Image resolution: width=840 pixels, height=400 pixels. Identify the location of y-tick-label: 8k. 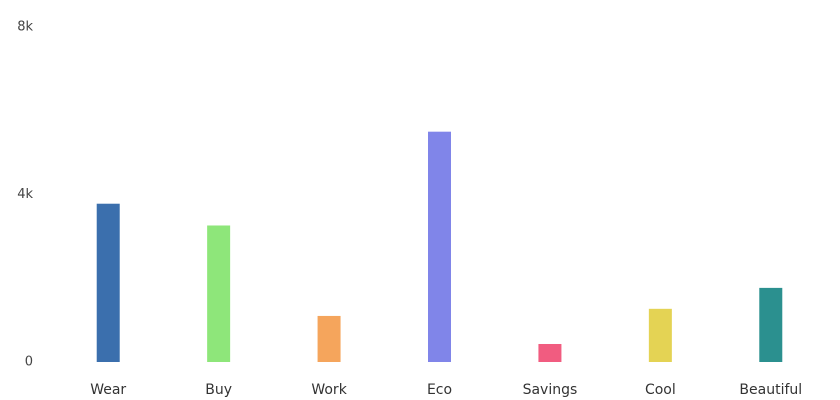
(25, 27).